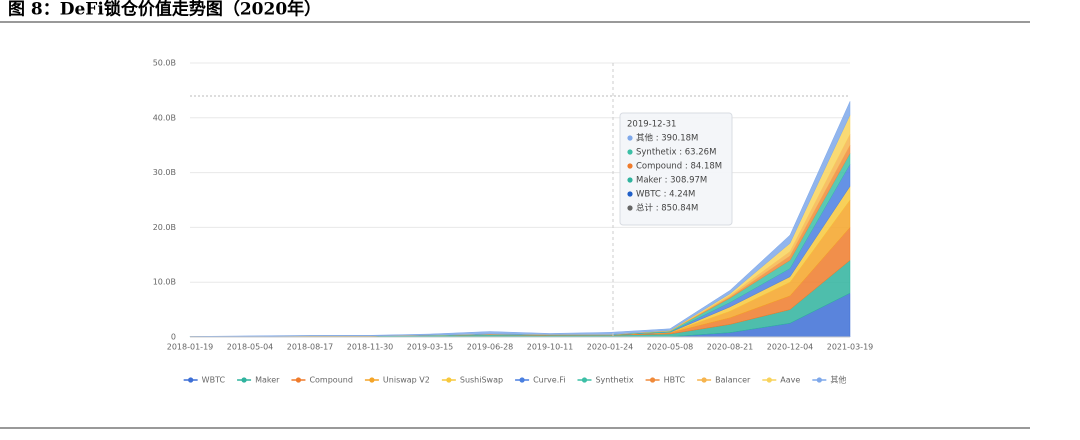  I want to click on legend-item: Compound, so click(322, 380).